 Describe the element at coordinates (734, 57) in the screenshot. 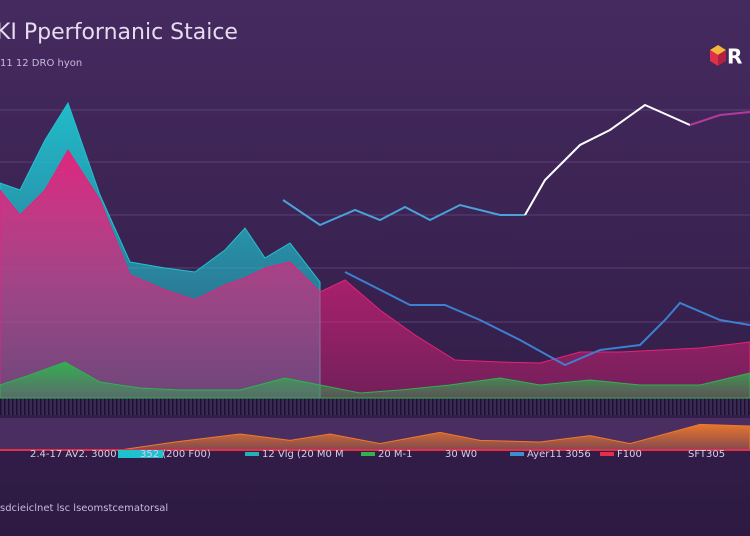

I see `brand: R` at that location.